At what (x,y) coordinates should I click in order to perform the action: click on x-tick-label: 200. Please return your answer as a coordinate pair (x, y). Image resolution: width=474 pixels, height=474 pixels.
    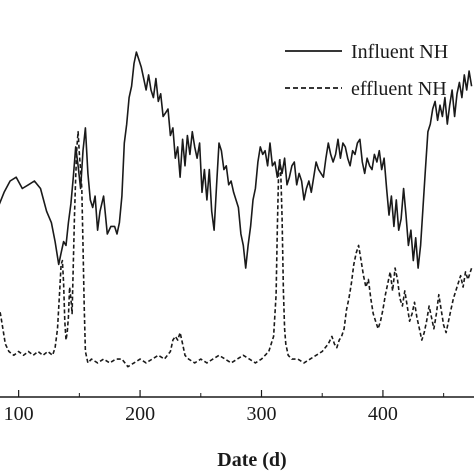
    Looking at the image, I should click on (140, 414).